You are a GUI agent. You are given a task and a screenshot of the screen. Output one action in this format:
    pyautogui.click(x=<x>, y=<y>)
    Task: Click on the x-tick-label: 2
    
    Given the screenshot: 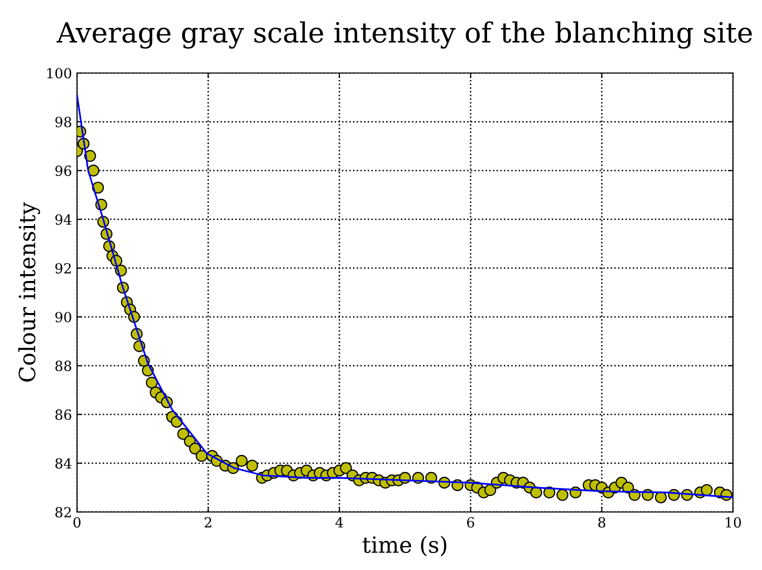 What is the action you would take?
    pyautogui.click(x=208, y=522)
    